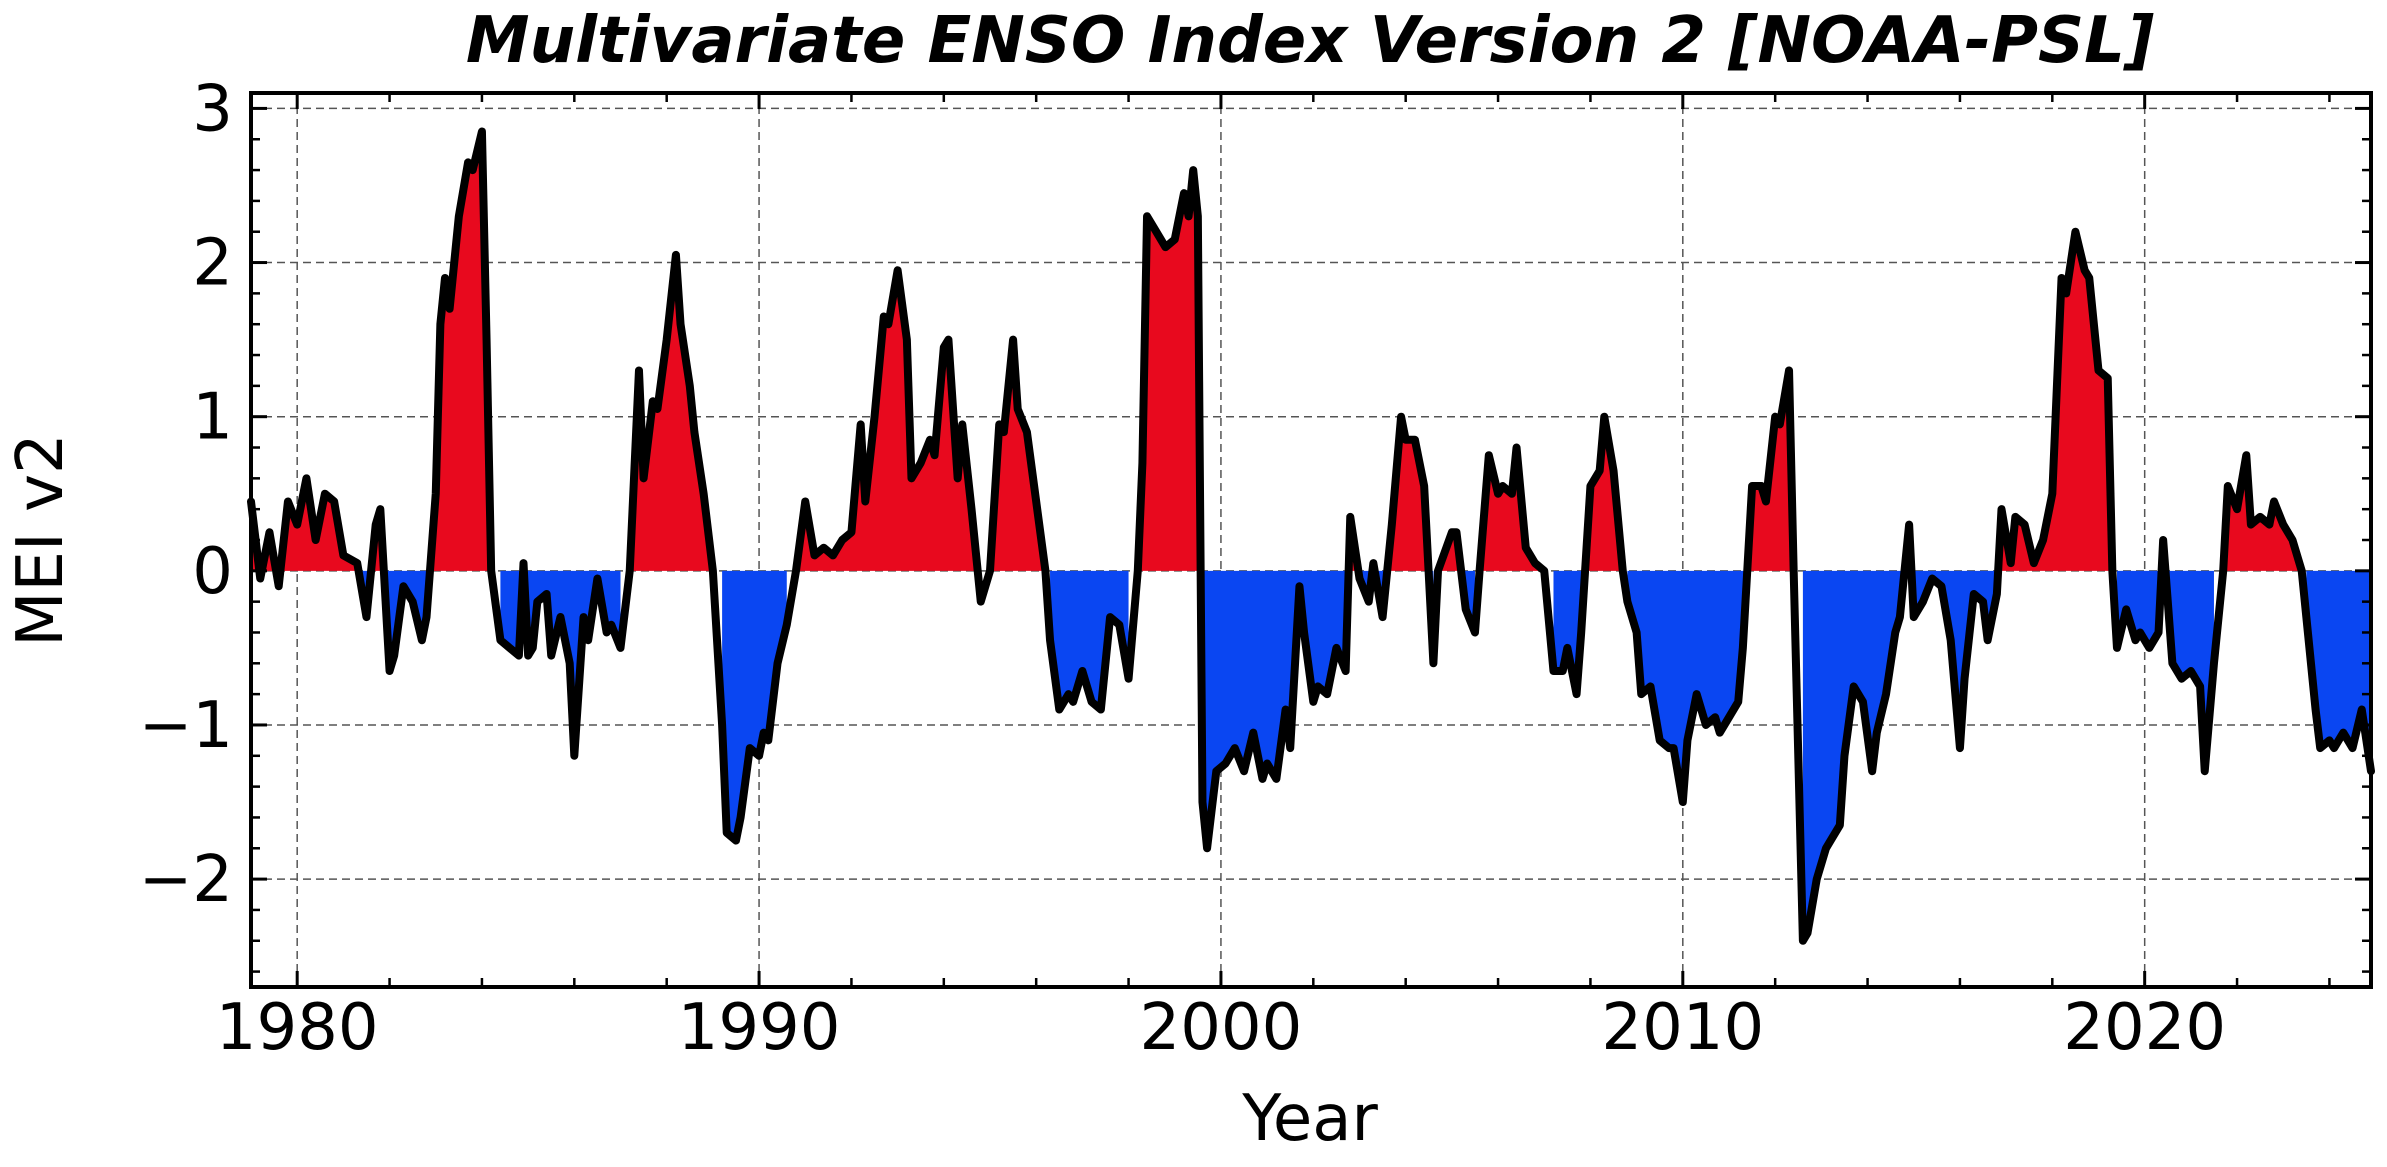  What do you see at coordinates (41, 539) in the screenshot?
I see `y-axis-label: MEI v2` at bounding box center [41, 539].